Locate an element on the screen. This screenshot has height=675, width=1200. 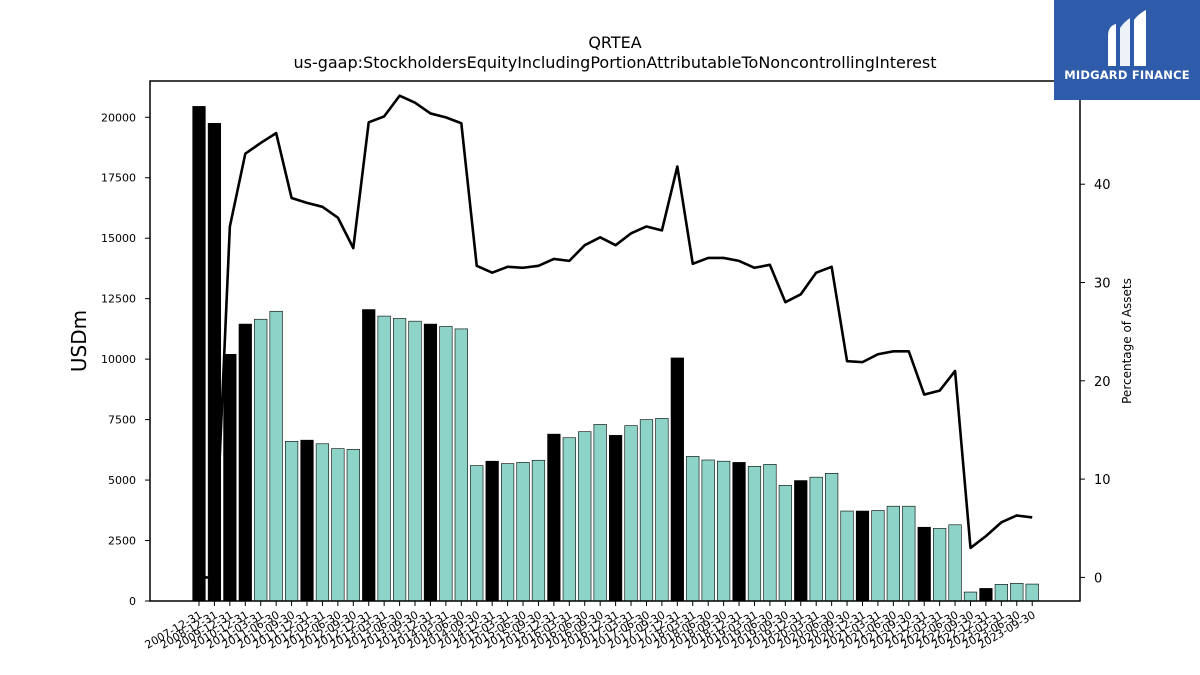
left-axis: 0 2500 5000 7500 10000 12500 15000 17500 20000 is located at coordinates (125, 359).